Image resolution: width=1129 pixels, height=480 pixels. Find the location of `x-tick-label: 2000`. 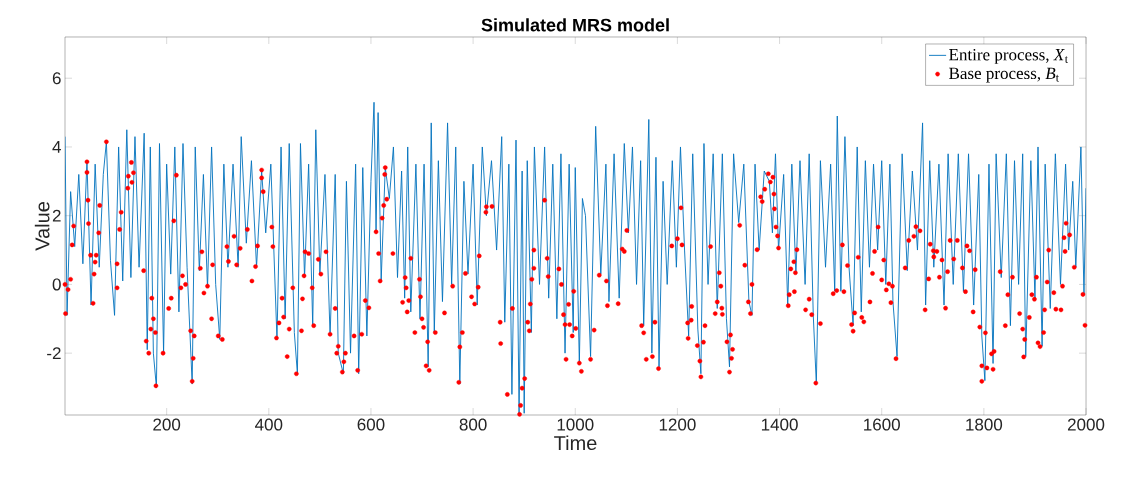

x-tick-label: 2000 is located at coordinates (1086, 424).